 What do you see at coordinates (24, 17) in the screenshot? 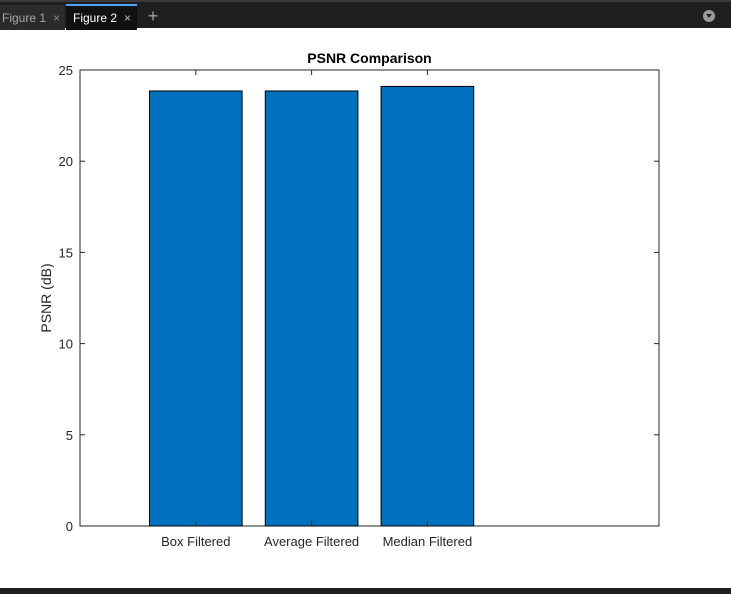
I see `tab-label: Figure 1` at bounding box center [24, 17].